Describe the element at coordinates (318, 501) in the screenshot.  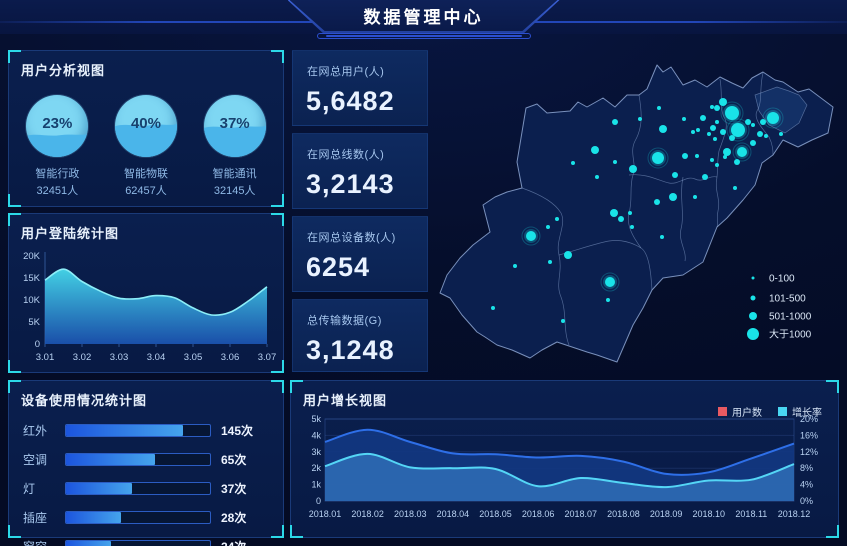
I see `left-axis-tick-label: 0` at that location.